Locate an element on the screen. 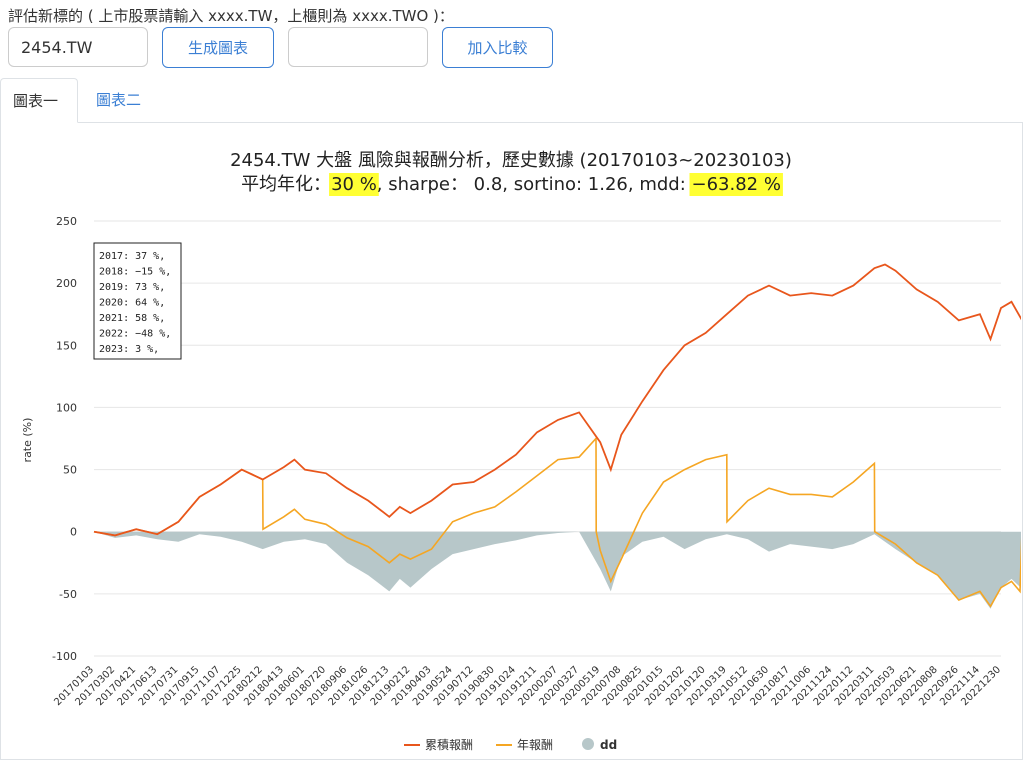 The width and height of the screenshot is (1023, 760). y-tick-label: 150 is located at coordinates (66, 345).